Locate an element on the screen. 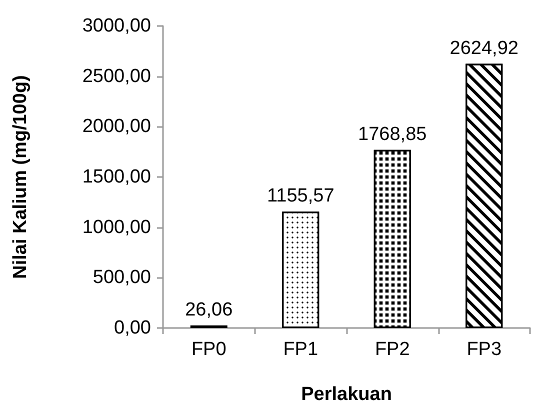 This screenshot has height=410, width=534. y-tick-label: 1500,00 is located at coordinates (116, 177).